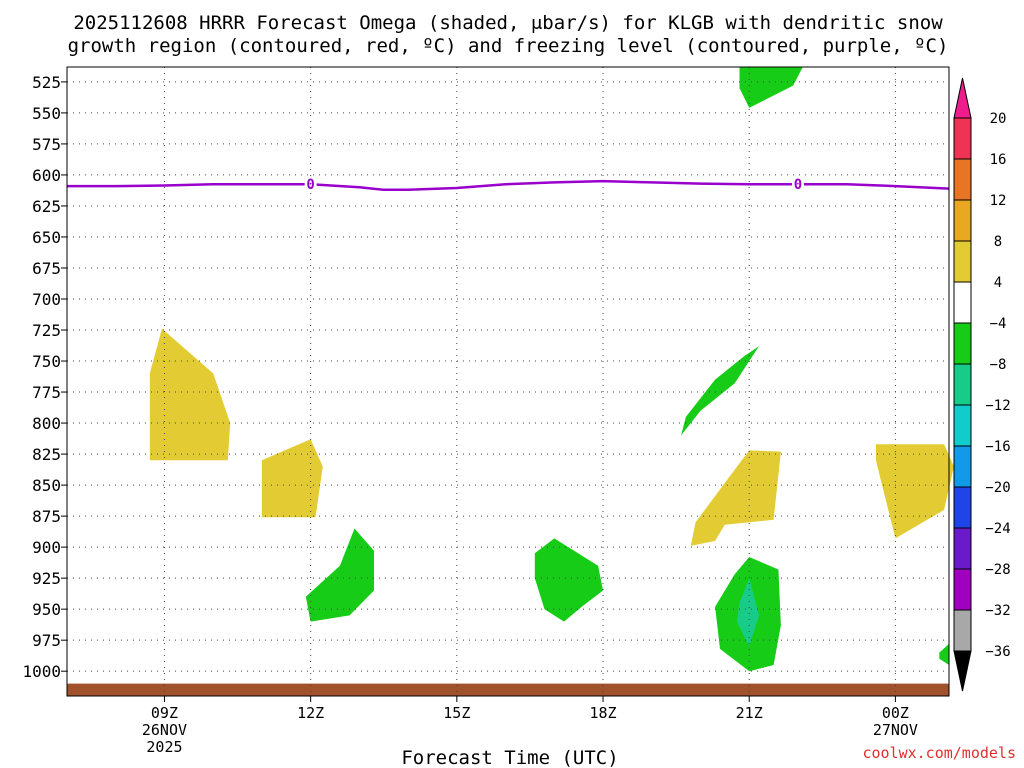 The width and height of the screenshot is (1024, 768). I want to click on y-tick-label-700: 700, so click(46, 299).